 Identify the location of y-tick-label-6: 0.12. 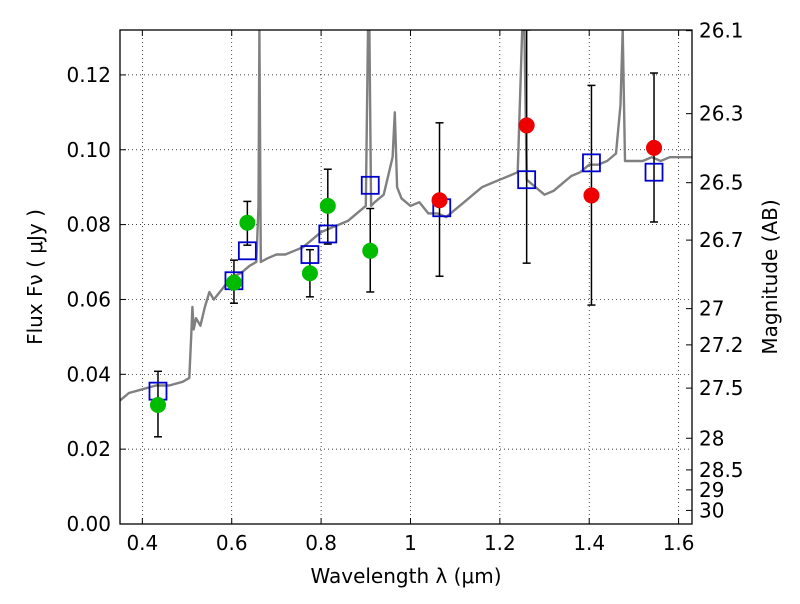
(88, 75).